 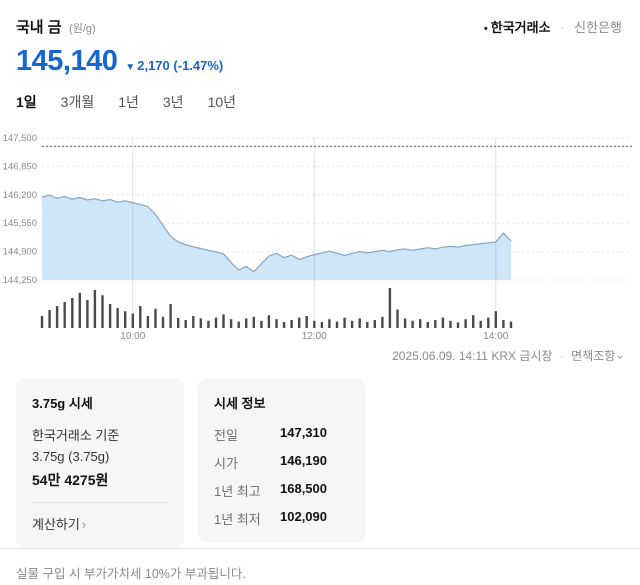 What do you see at coordinates (222, 104) in the screenshot?
I see `tab-10years: 10년` at bounding box center [222, 104].